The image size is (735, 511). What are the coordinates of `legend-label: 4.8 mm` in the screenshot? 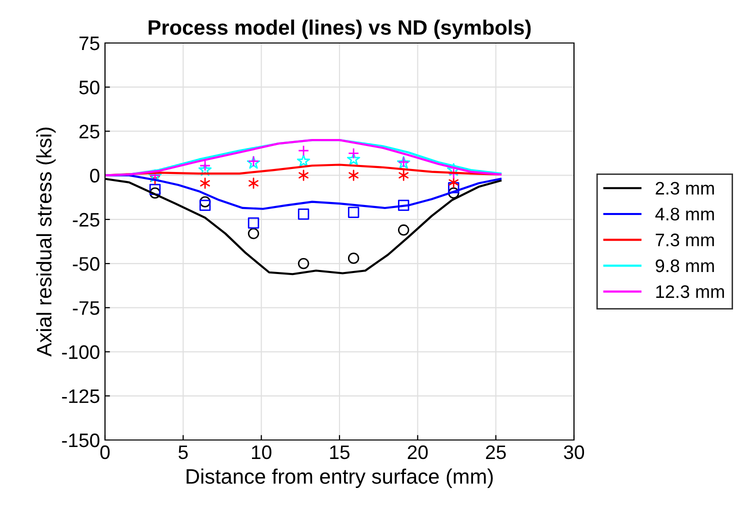 It's located at (684, 214).